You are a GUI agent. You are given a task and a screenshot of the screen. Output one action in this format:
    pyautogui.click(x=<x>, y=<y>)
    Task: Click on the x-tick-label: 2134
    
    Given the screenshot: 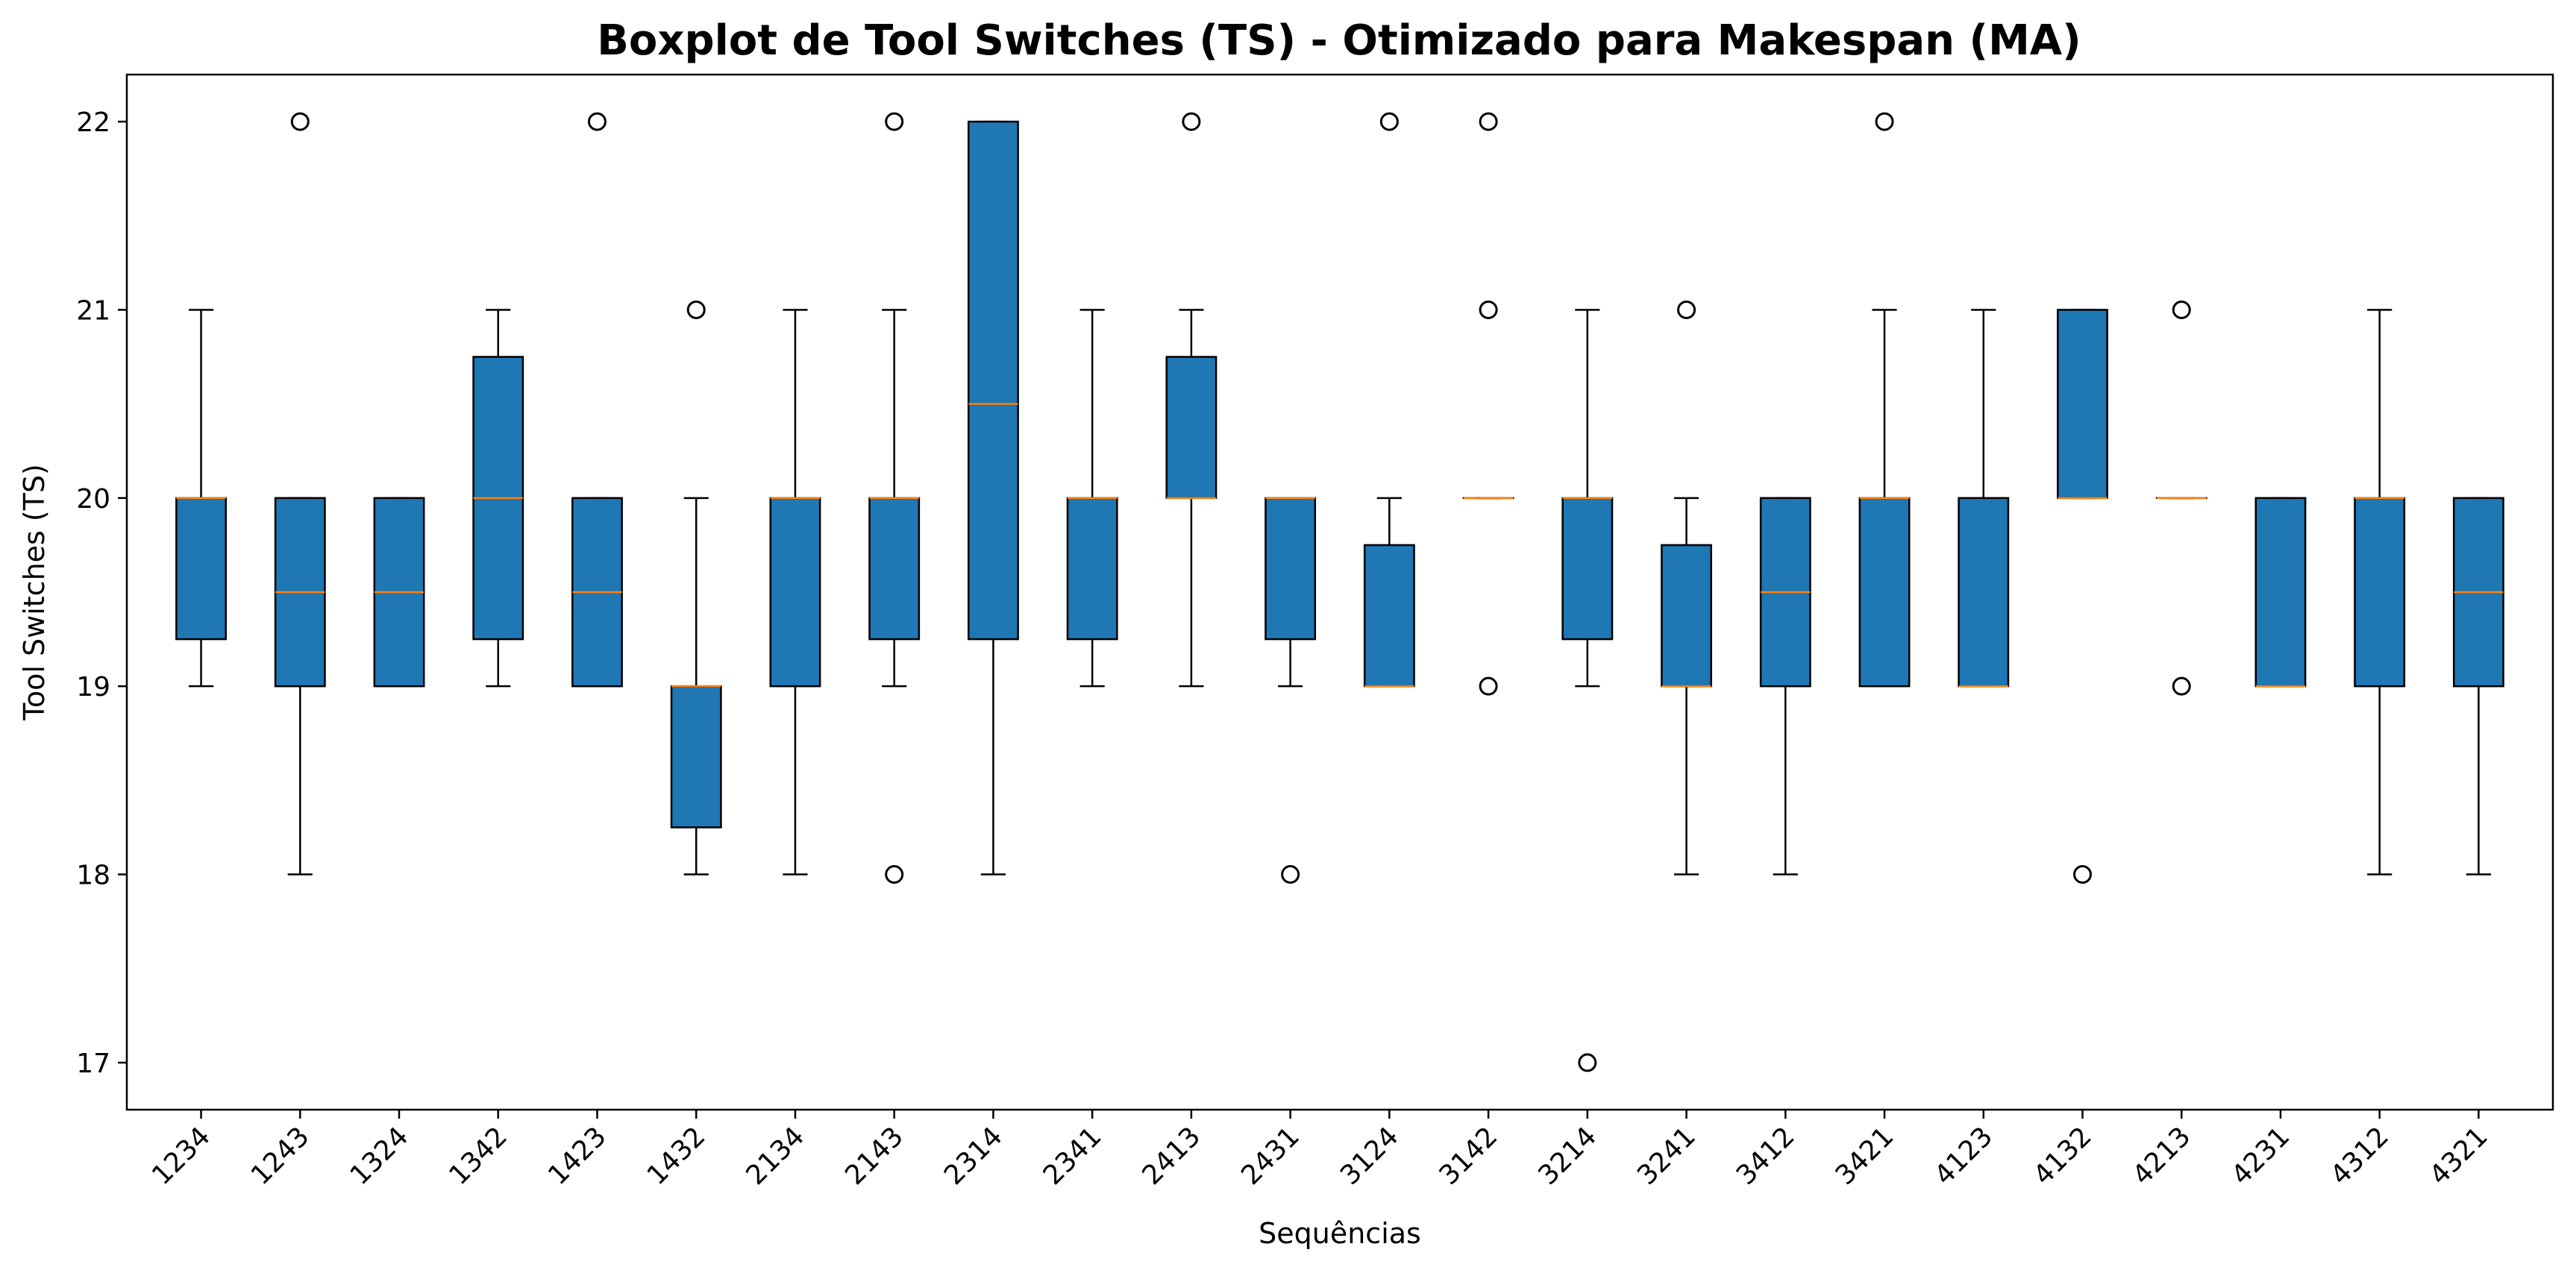 What is the action you would take?
    pyautogui.click(x=776, y=1156)
    